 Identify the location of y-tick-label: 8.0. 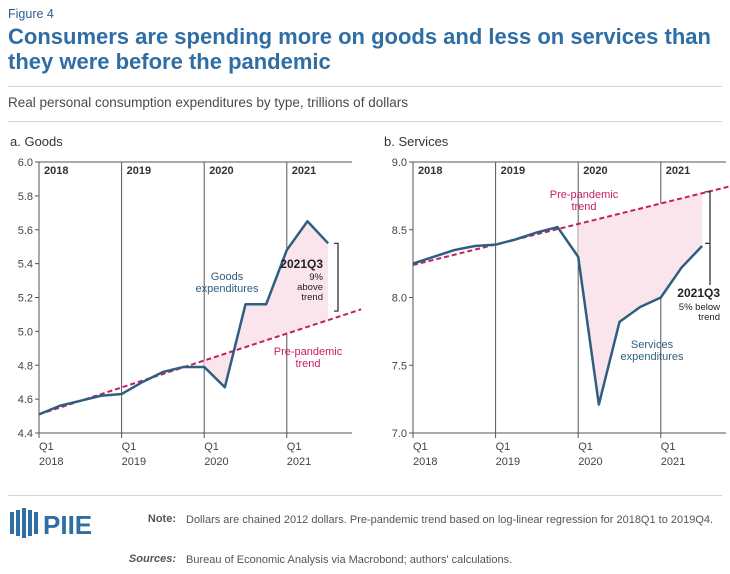
(399, 299).